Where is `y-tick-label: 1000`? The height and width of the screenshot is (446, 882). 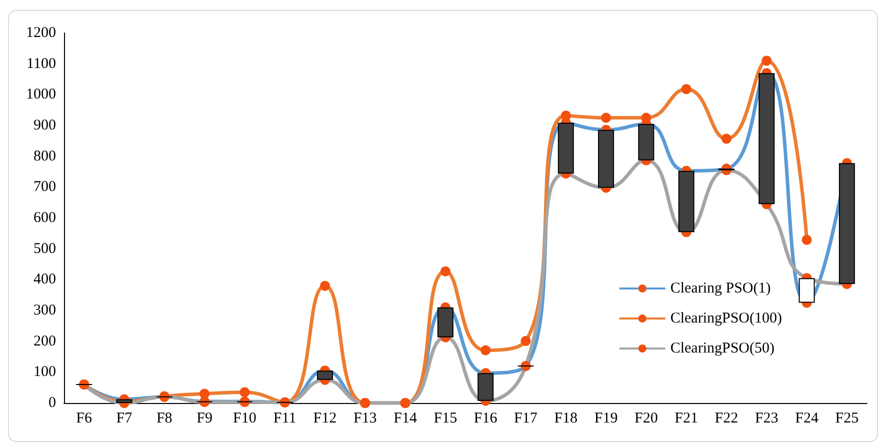 y-tick-label: 1000 is located at coordinates (41, 94).